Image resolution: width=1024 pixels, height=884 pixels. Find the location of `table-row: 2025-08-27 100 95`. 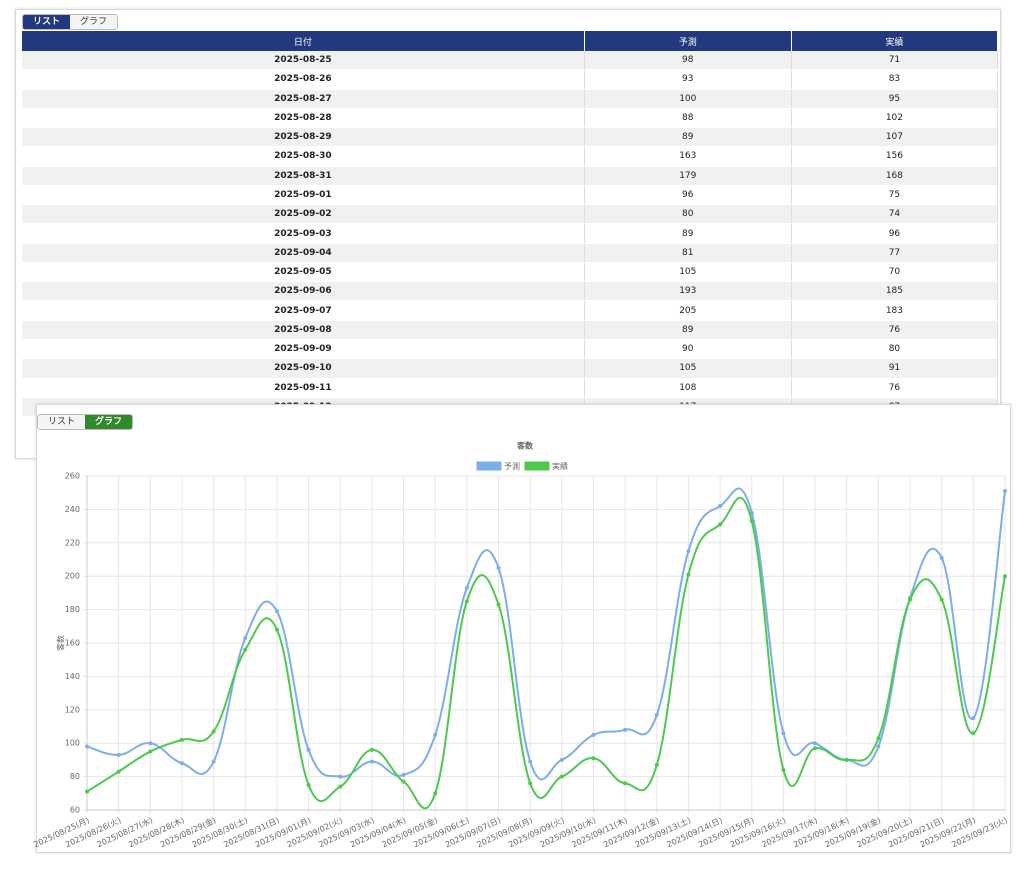

table-row: 2025-08-27 100 95 is located at coordinates (510, 99).